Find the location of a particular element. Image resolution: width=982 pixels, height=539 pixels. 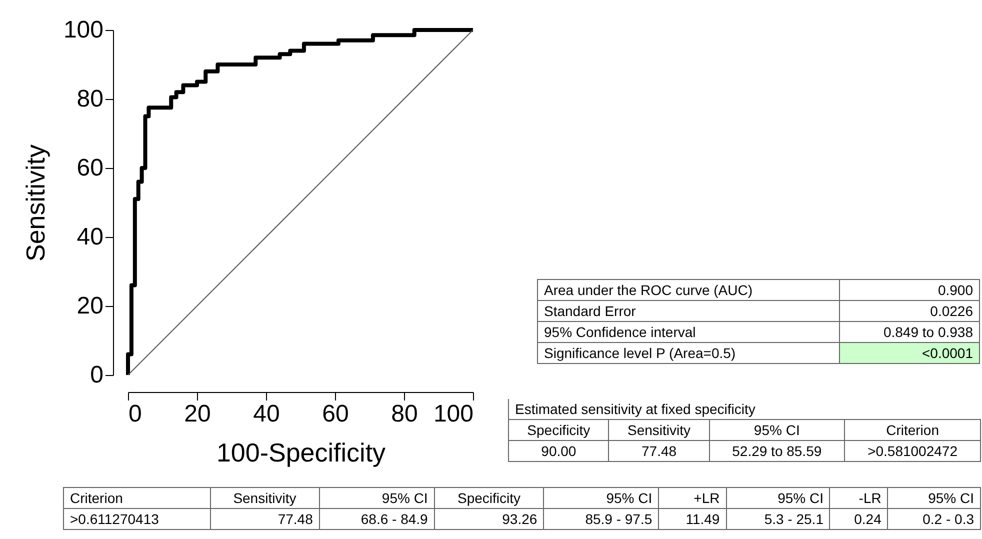

text: 0.900 is located at coordinates (910, 290).